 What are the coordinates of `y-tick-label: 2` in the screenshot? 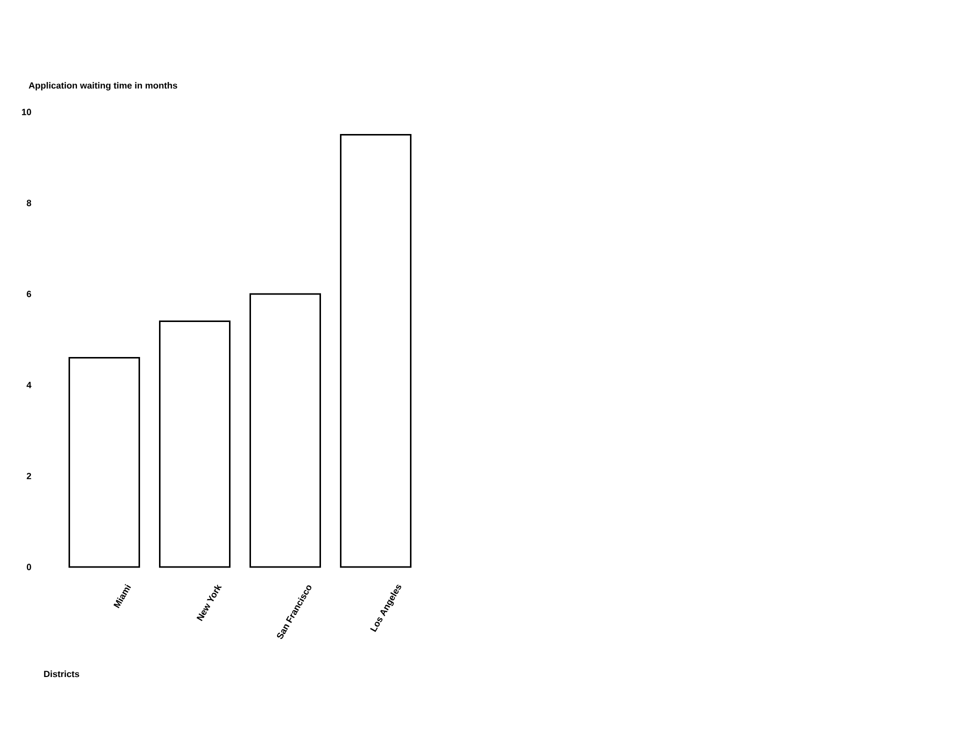 It's located at (29, 476).